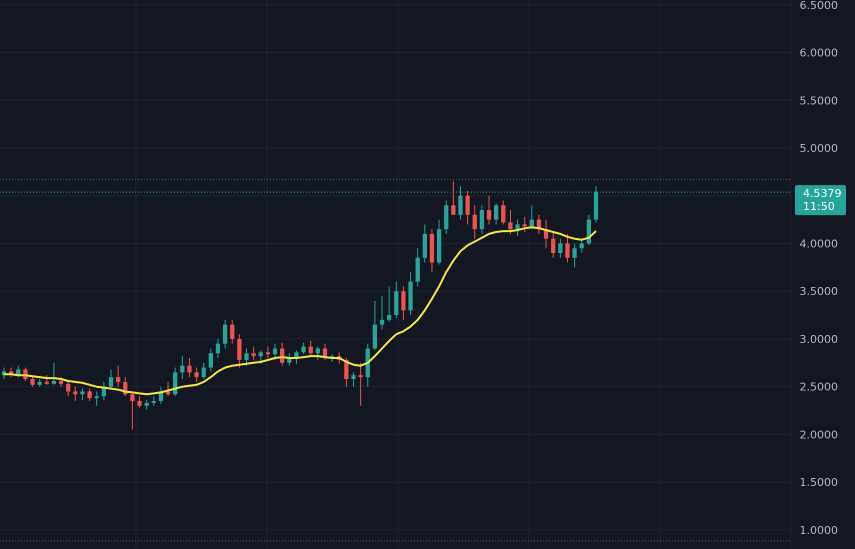 Image resolution: width=855 pixels, height=549 pixels. I want to click on y-tick-label: 1.0000, so click(819, 530).